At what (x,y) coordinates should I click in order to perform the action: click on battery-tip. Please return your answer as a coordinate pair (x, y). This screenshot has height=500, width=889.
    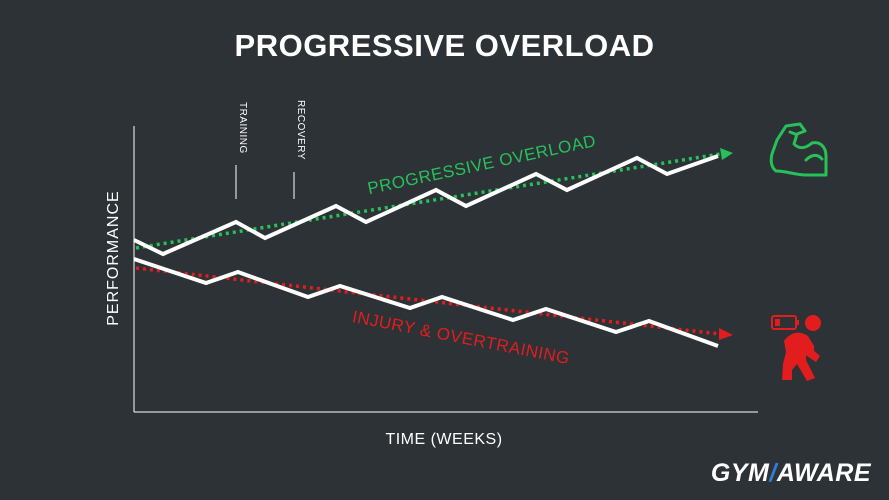
    Looking at the image, I should click on (797, 322).